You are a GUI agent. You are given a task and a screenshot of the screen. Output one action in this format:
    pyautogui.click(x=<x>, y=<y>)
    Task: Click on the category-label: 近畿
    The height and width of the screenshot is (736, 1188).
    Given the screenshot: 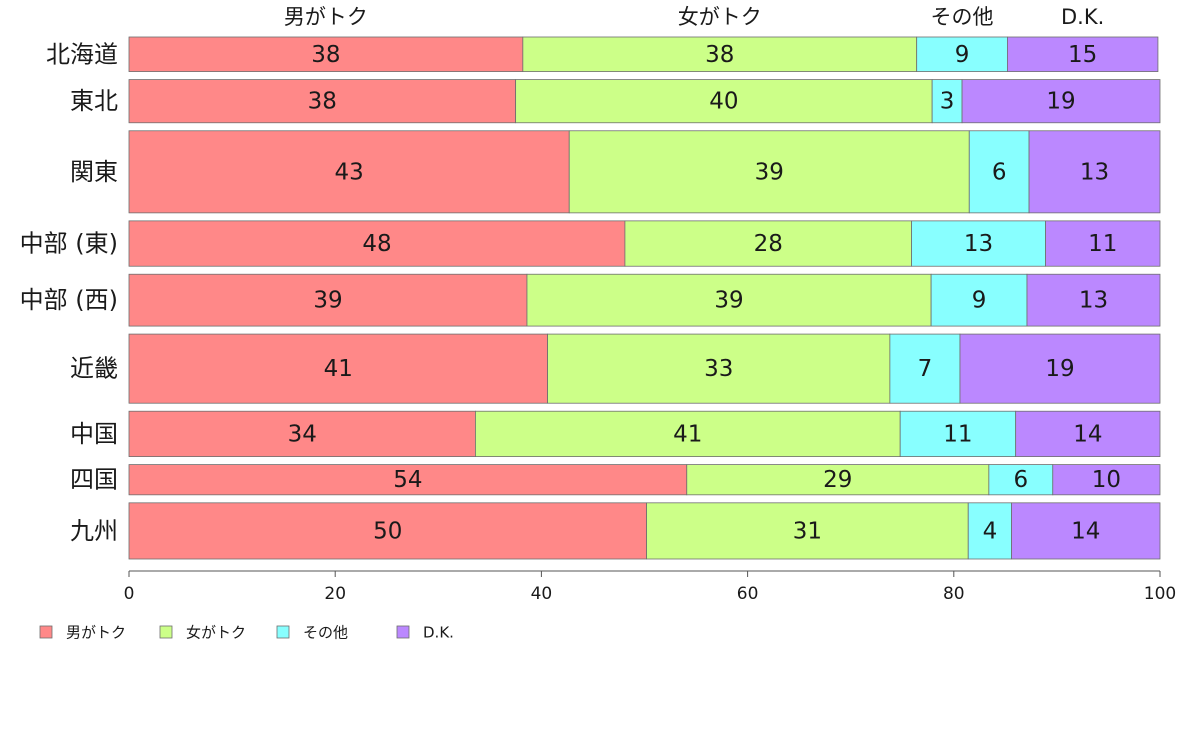 What is the action you would take?
    pyautogui.click(x=94, y=369)
    